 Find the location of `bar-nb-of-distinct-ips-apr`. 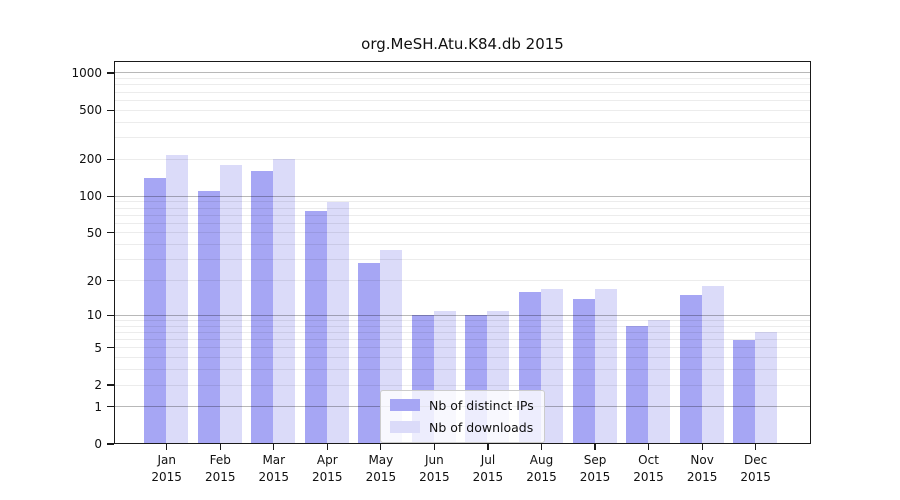

bar-nb-of-distinct-ips-apr is located at coordinates (315, 327).